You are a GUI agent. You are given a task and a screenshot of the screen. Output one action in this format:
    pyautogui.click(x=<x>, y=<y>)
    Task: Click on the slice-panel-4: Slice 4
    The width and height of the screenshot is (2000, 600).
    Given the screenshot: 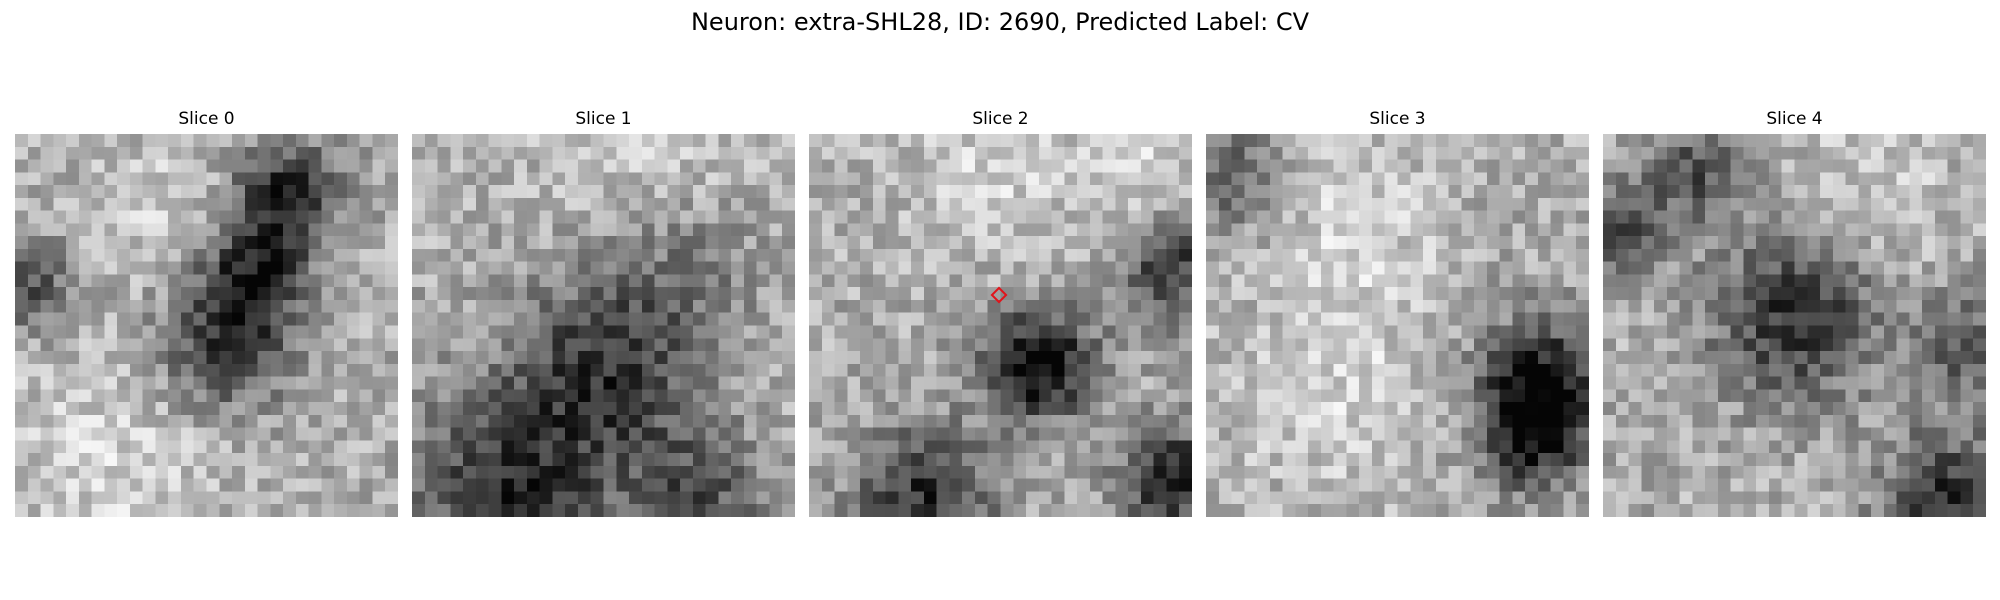 What is the action you would take?
    pyautogui.click(x=1794, y=312)
    